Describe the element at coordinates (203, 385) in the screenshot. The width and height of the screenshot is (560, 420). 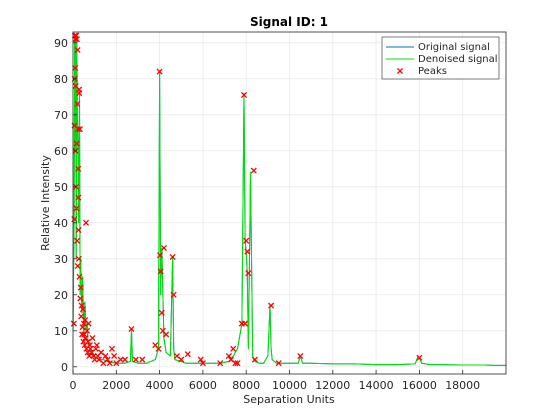
I see `x-tick-label: 6000` at that location.